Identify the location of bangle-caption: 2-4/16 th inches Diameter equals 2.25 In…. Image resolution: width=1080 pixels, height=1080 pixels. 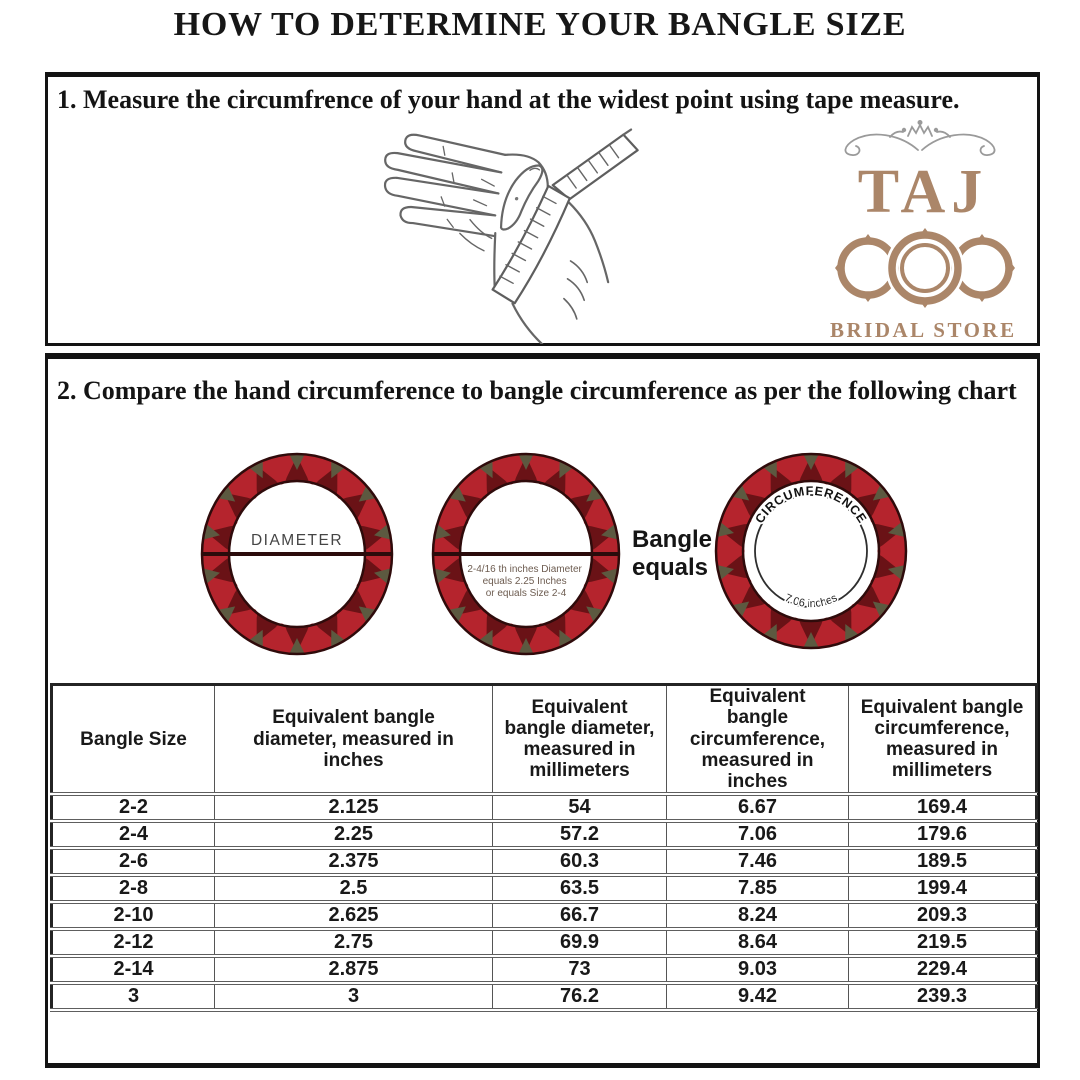
(525, 581).